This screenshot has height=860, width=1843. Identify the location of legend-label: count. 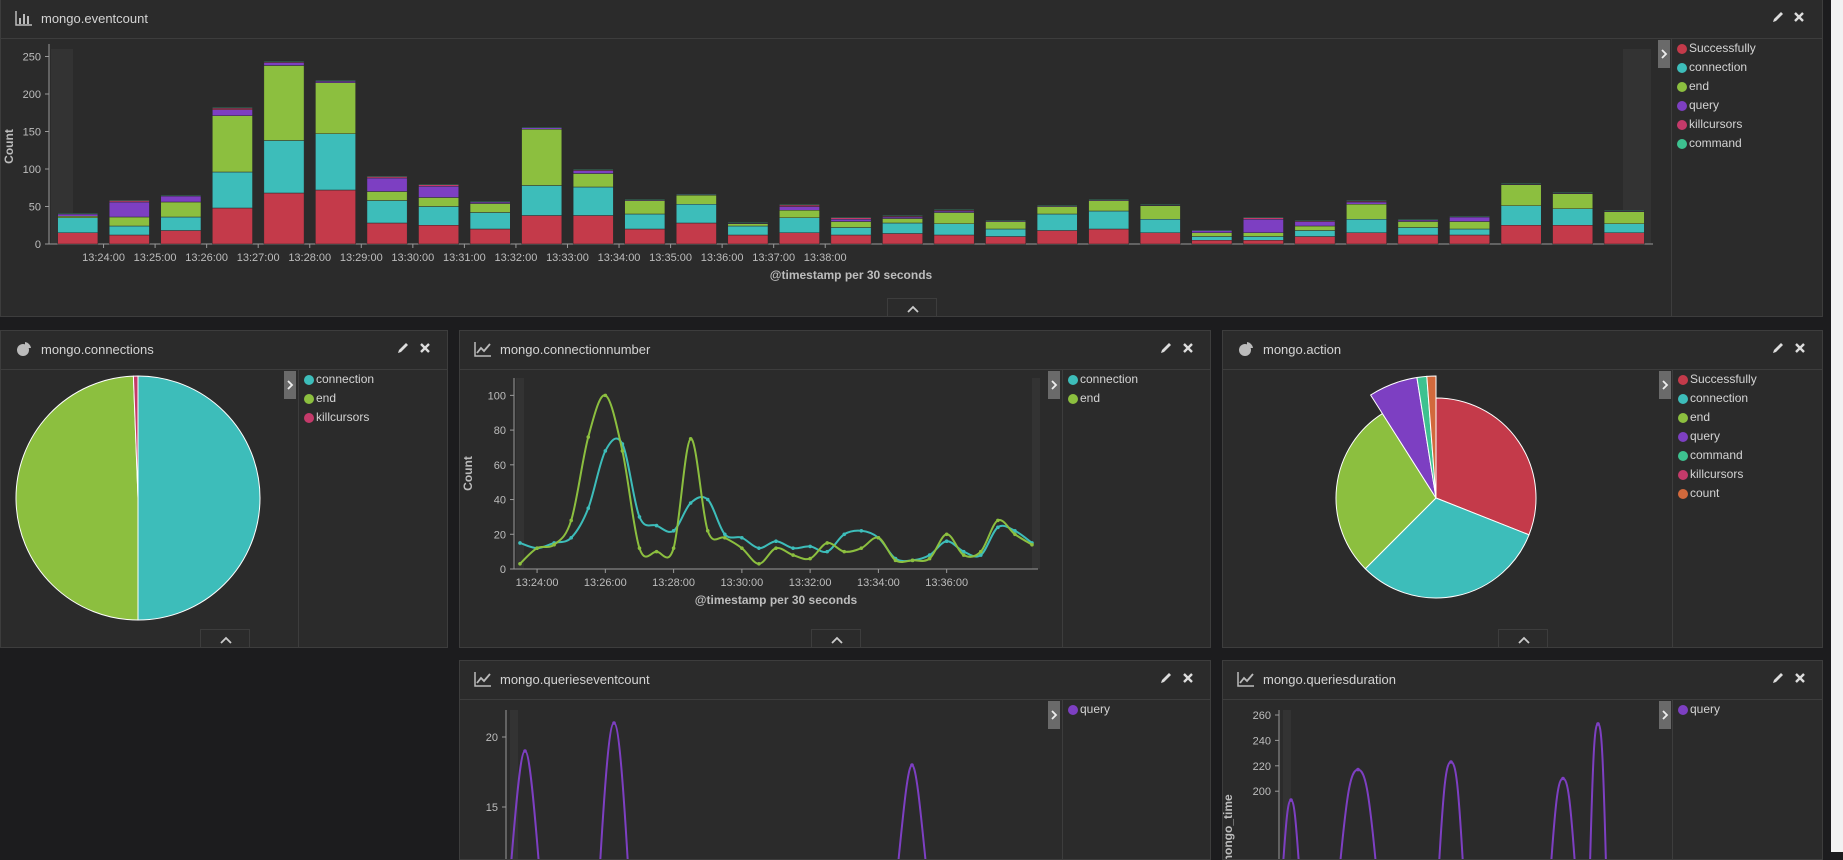
(1704, 493).